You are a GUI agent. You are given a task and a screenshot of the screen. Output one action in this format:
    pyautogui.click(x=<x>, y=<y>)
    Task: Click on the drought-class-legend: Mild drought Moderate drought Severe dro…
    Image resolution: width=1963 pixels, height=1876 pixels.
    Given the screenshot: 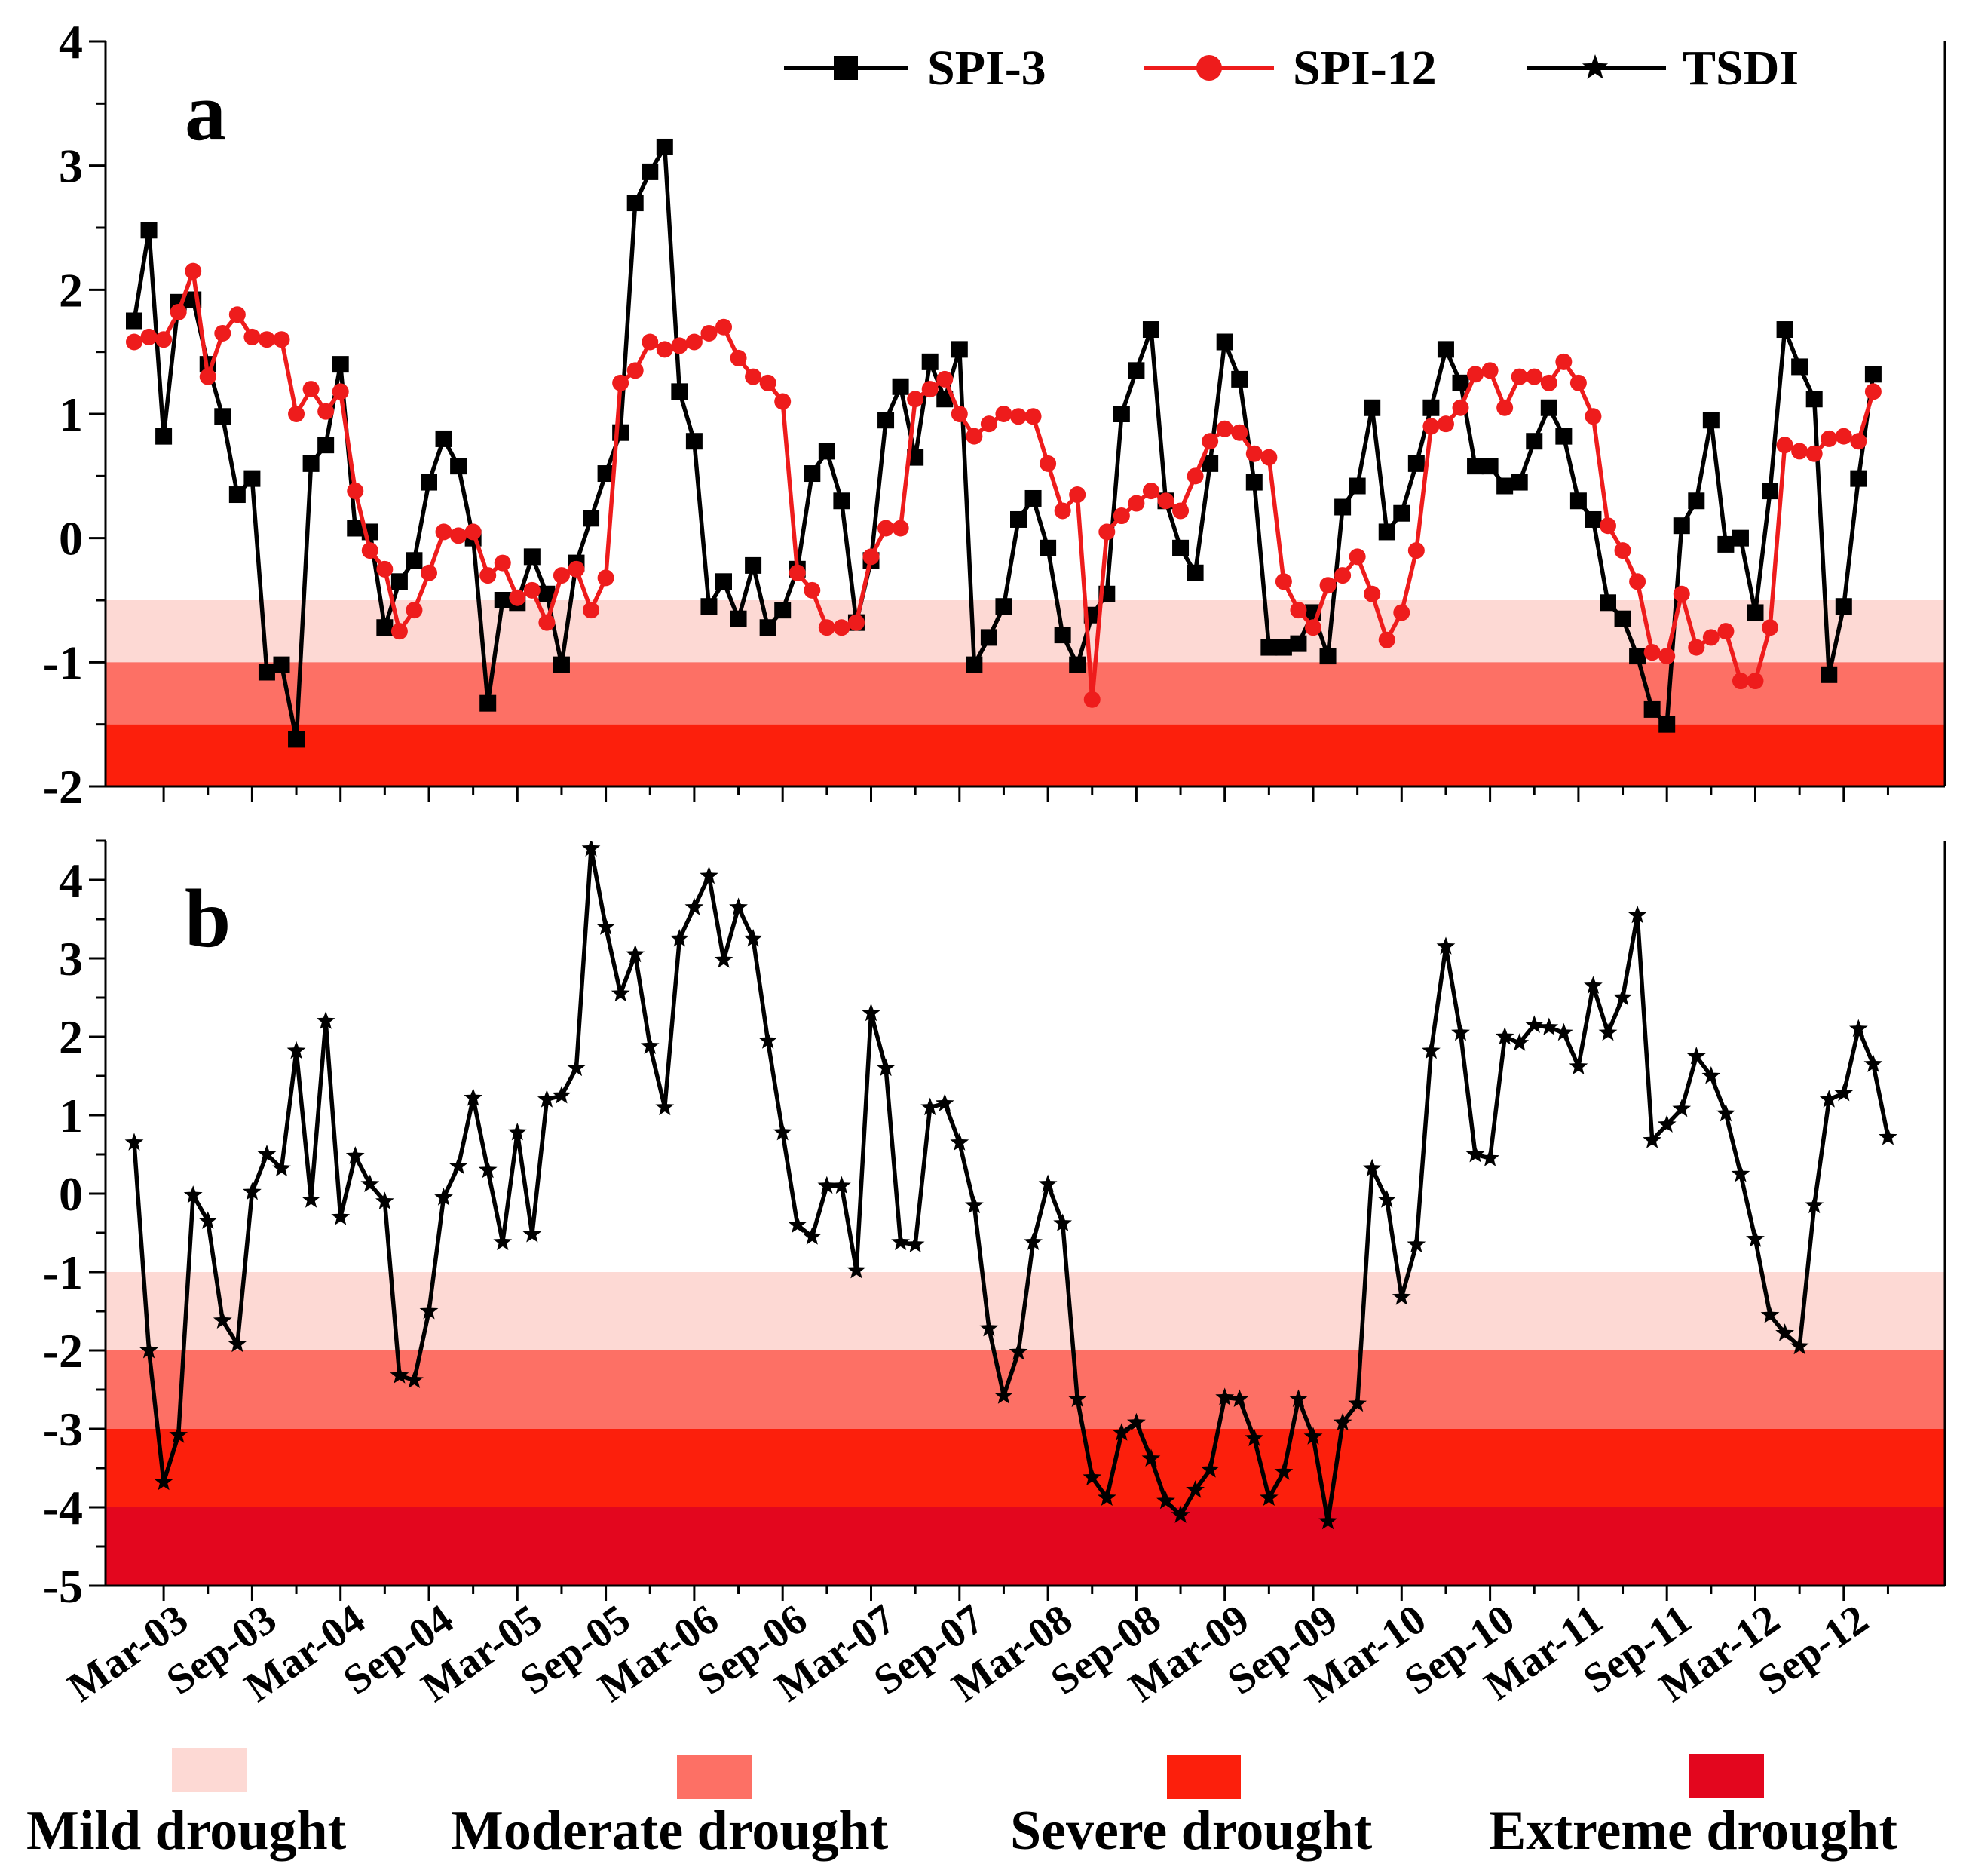 What is the action you would take?
    pyautogui.click(x=961, y=1805)
    